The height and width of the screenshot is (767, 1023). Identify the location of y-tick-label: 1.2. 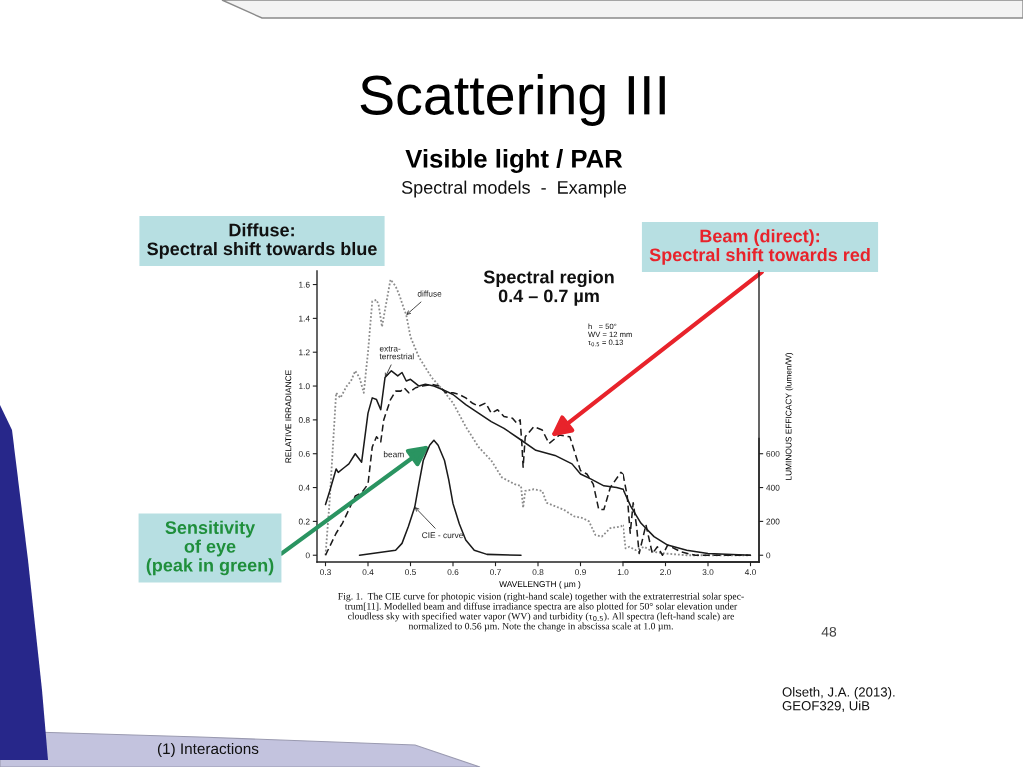
(304, 352).